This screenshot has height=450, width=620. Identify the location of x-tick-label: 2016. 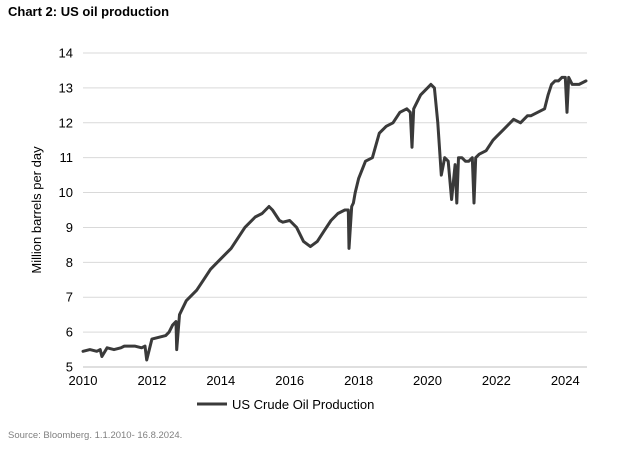
(289, 380).